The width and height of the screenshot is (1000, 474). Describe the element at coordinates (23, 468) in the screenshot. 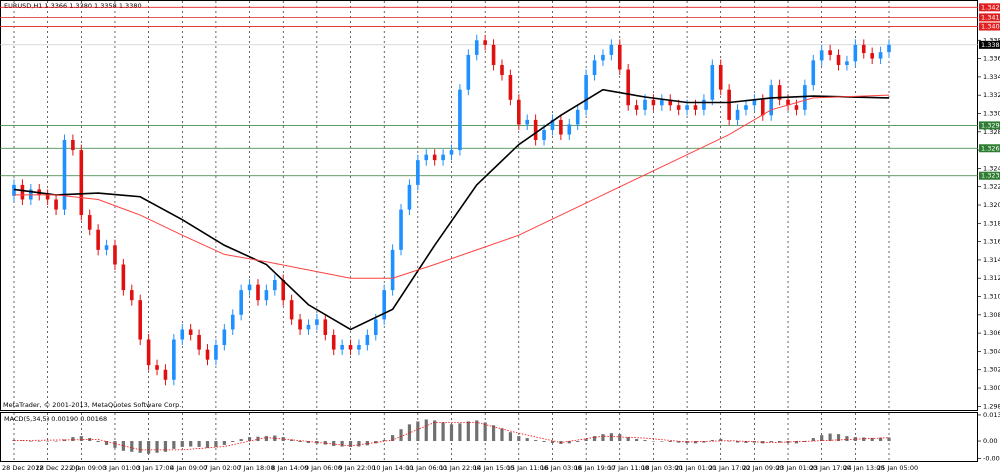

I see `x-tick-label: 28 Dec 2012` at that location.